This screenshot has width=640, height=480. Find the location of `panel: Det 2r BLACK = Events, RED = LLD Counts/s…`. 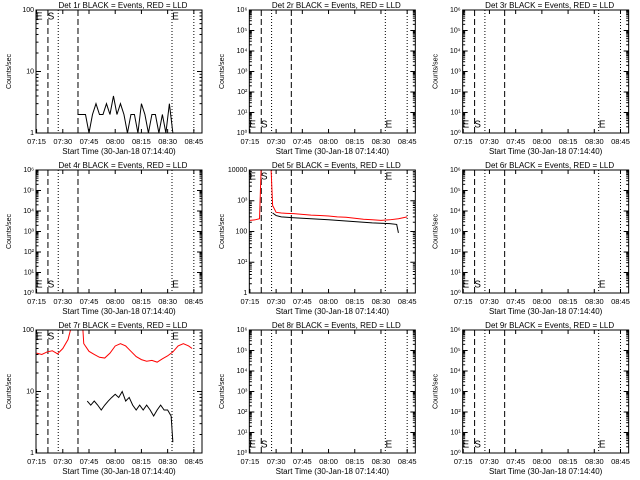

panel: Det 2r BLACK = Events, RED = LLD Counts/s… is located at coordinates (317, 78).